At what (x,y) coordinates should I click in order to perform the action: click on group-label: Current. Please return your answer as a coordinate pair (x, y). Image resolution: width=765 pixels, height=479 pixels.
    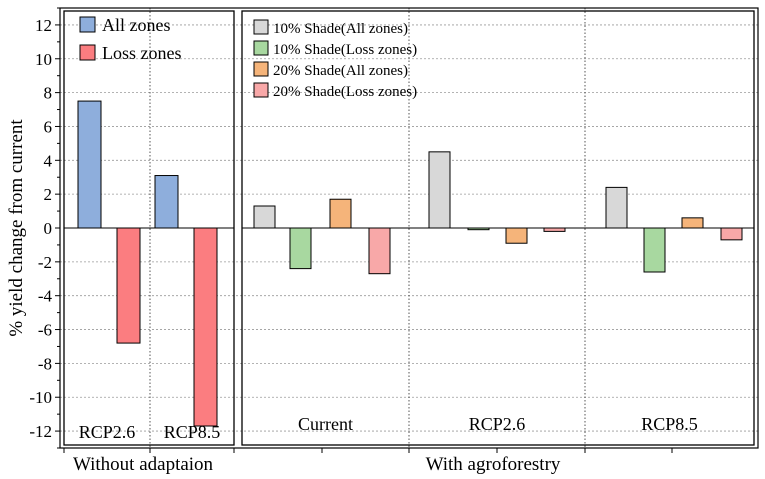
    Looking at the image, I should click on (325, 424).